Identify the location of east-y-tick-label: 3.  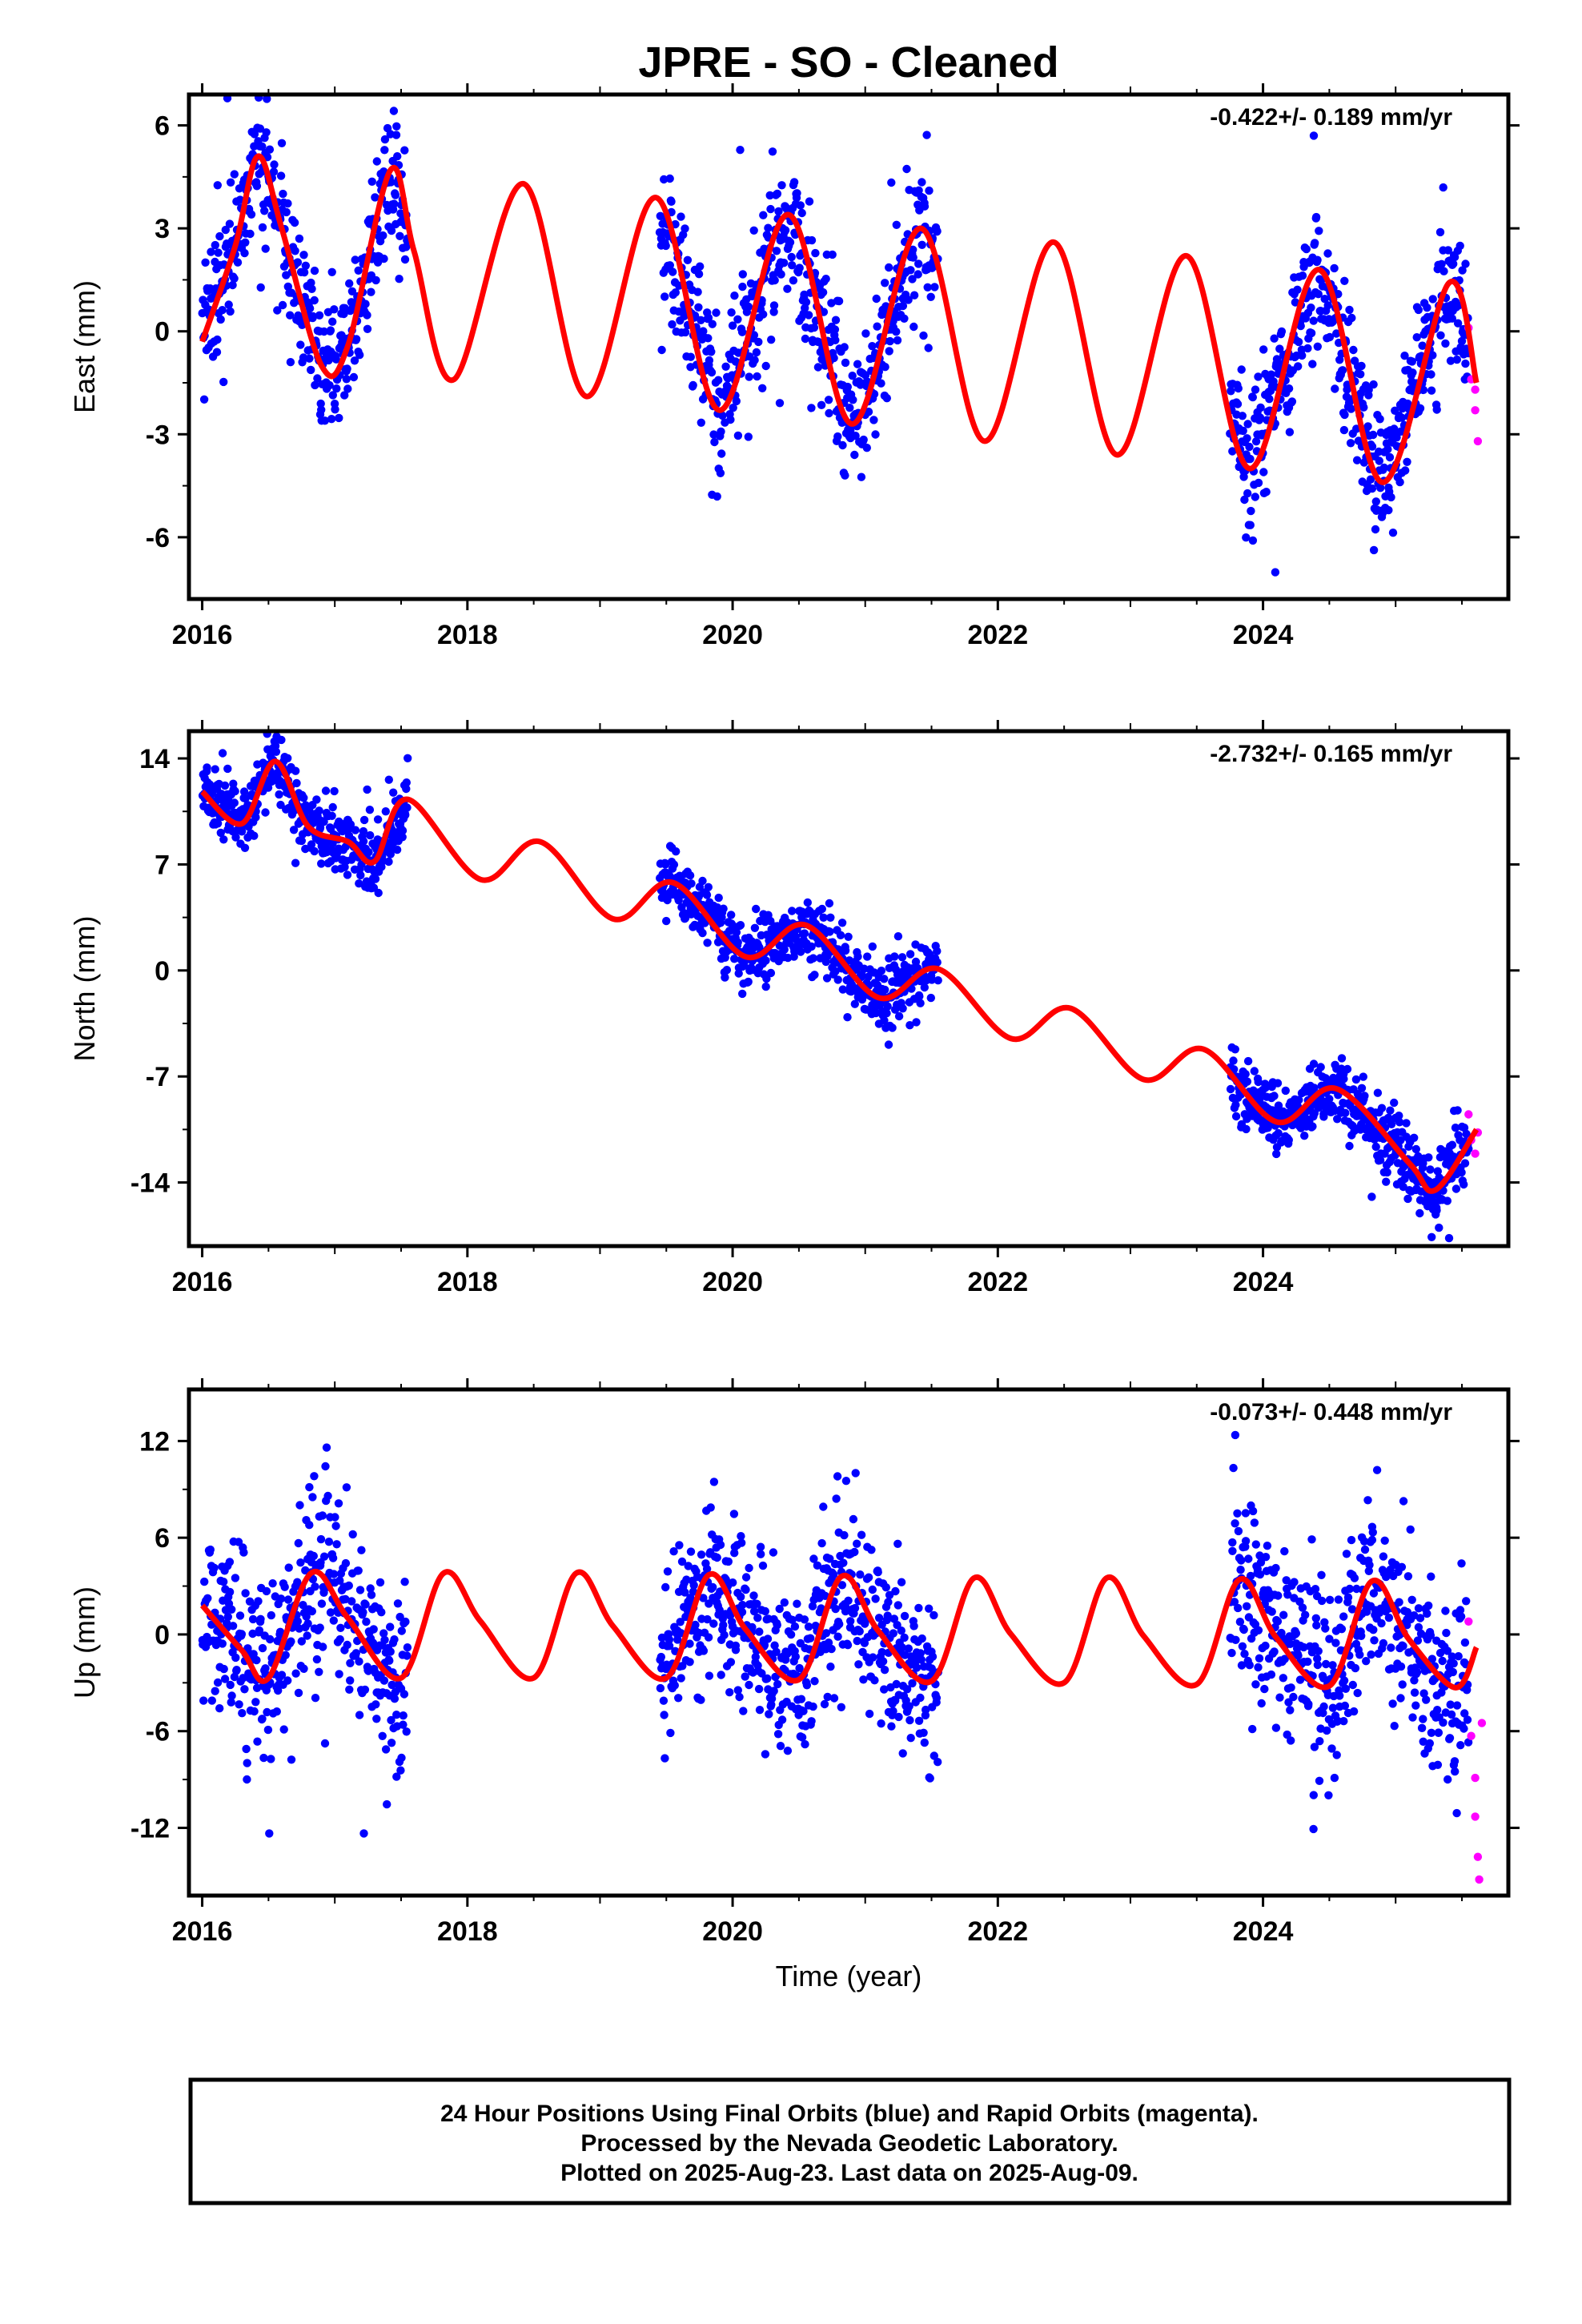
(162, 229).